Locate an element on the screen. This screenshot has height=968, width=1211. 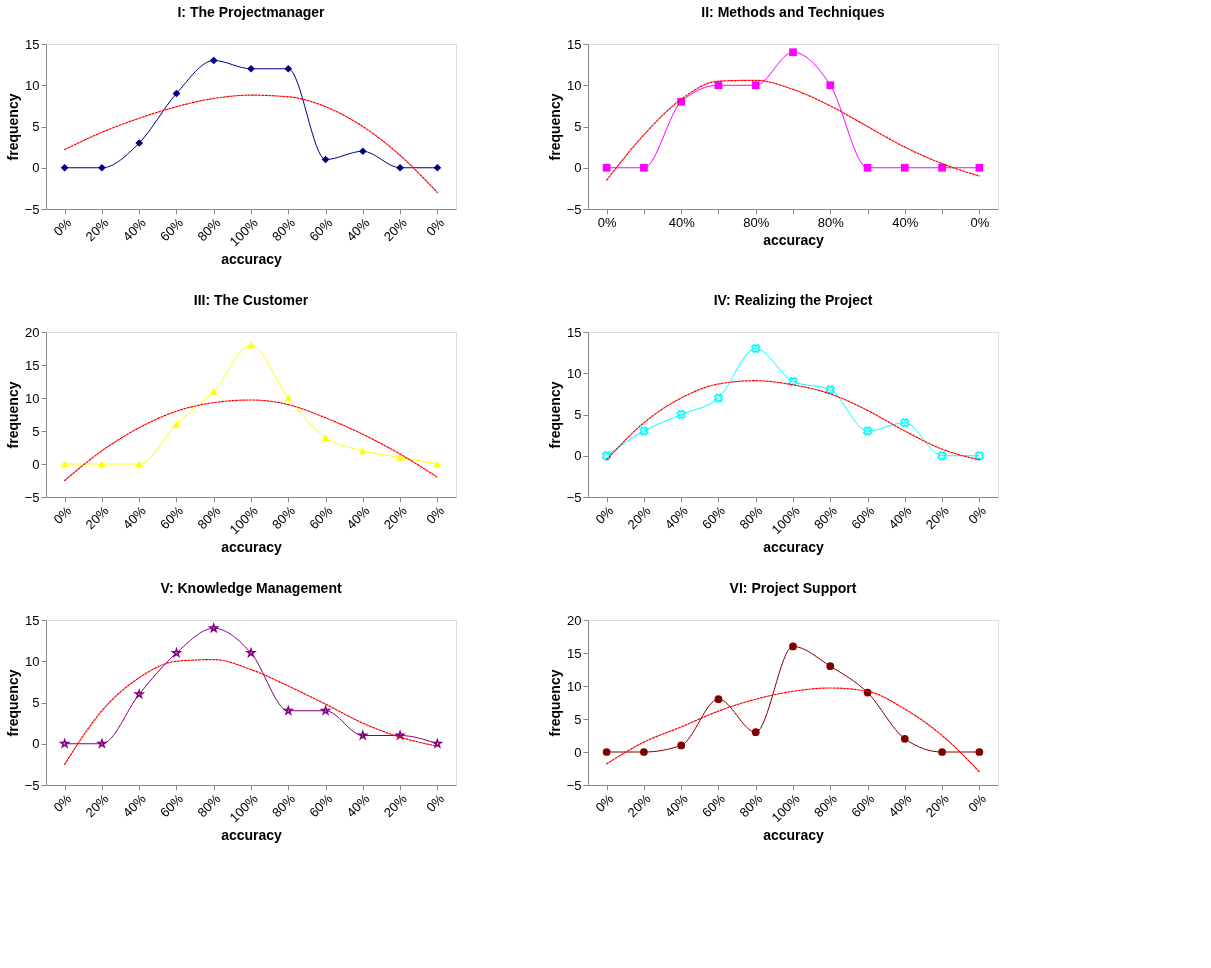
chart-title: IV: Realizing the Project is located at coordinates (793, 300).